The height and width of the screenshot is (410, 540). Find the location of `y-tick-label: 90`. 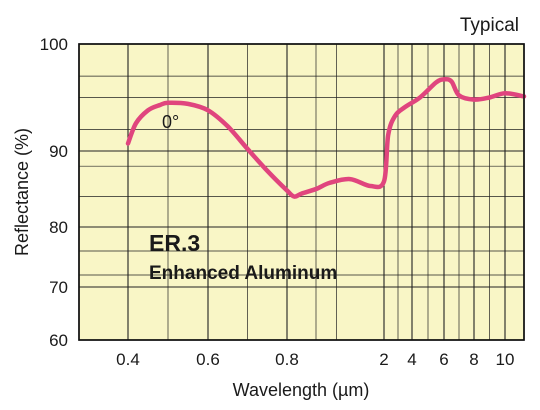

y-tick-label: 90 is located at coordinates (58, 151).